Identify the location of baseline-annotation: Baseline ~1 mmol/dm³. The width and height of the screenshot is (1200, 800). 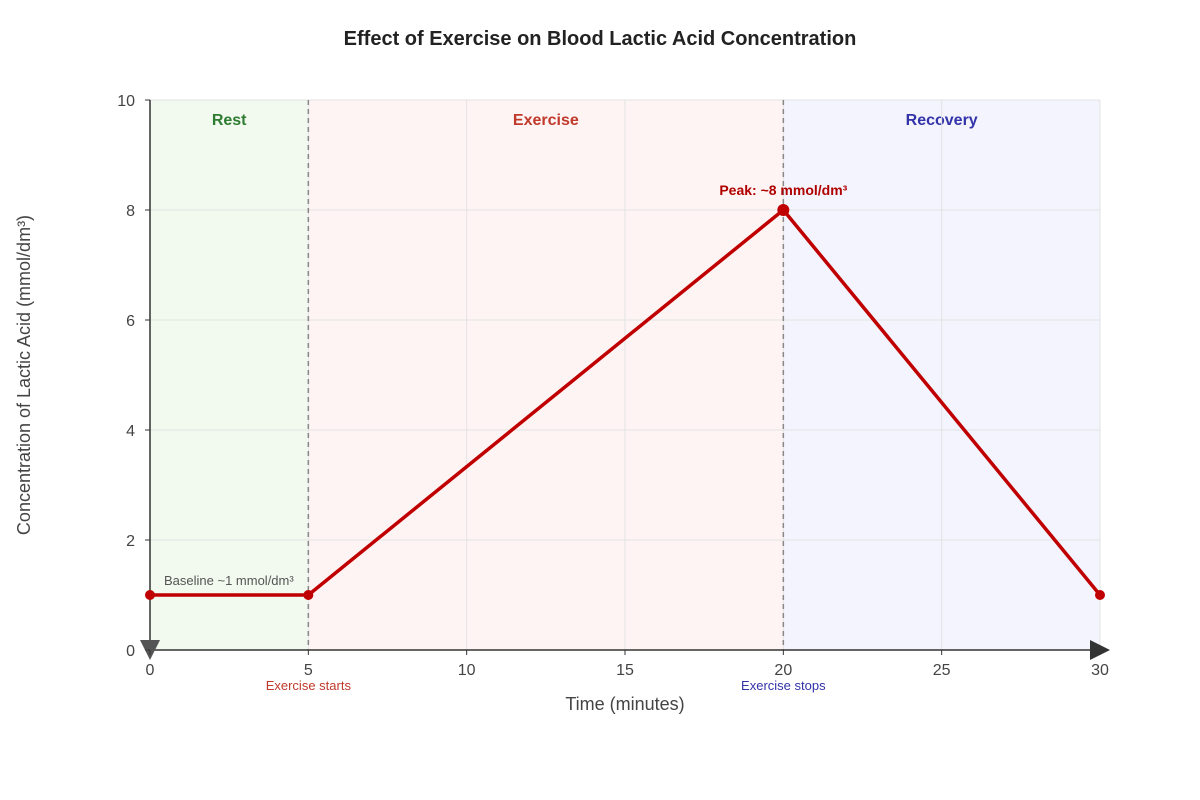
(229, 580).